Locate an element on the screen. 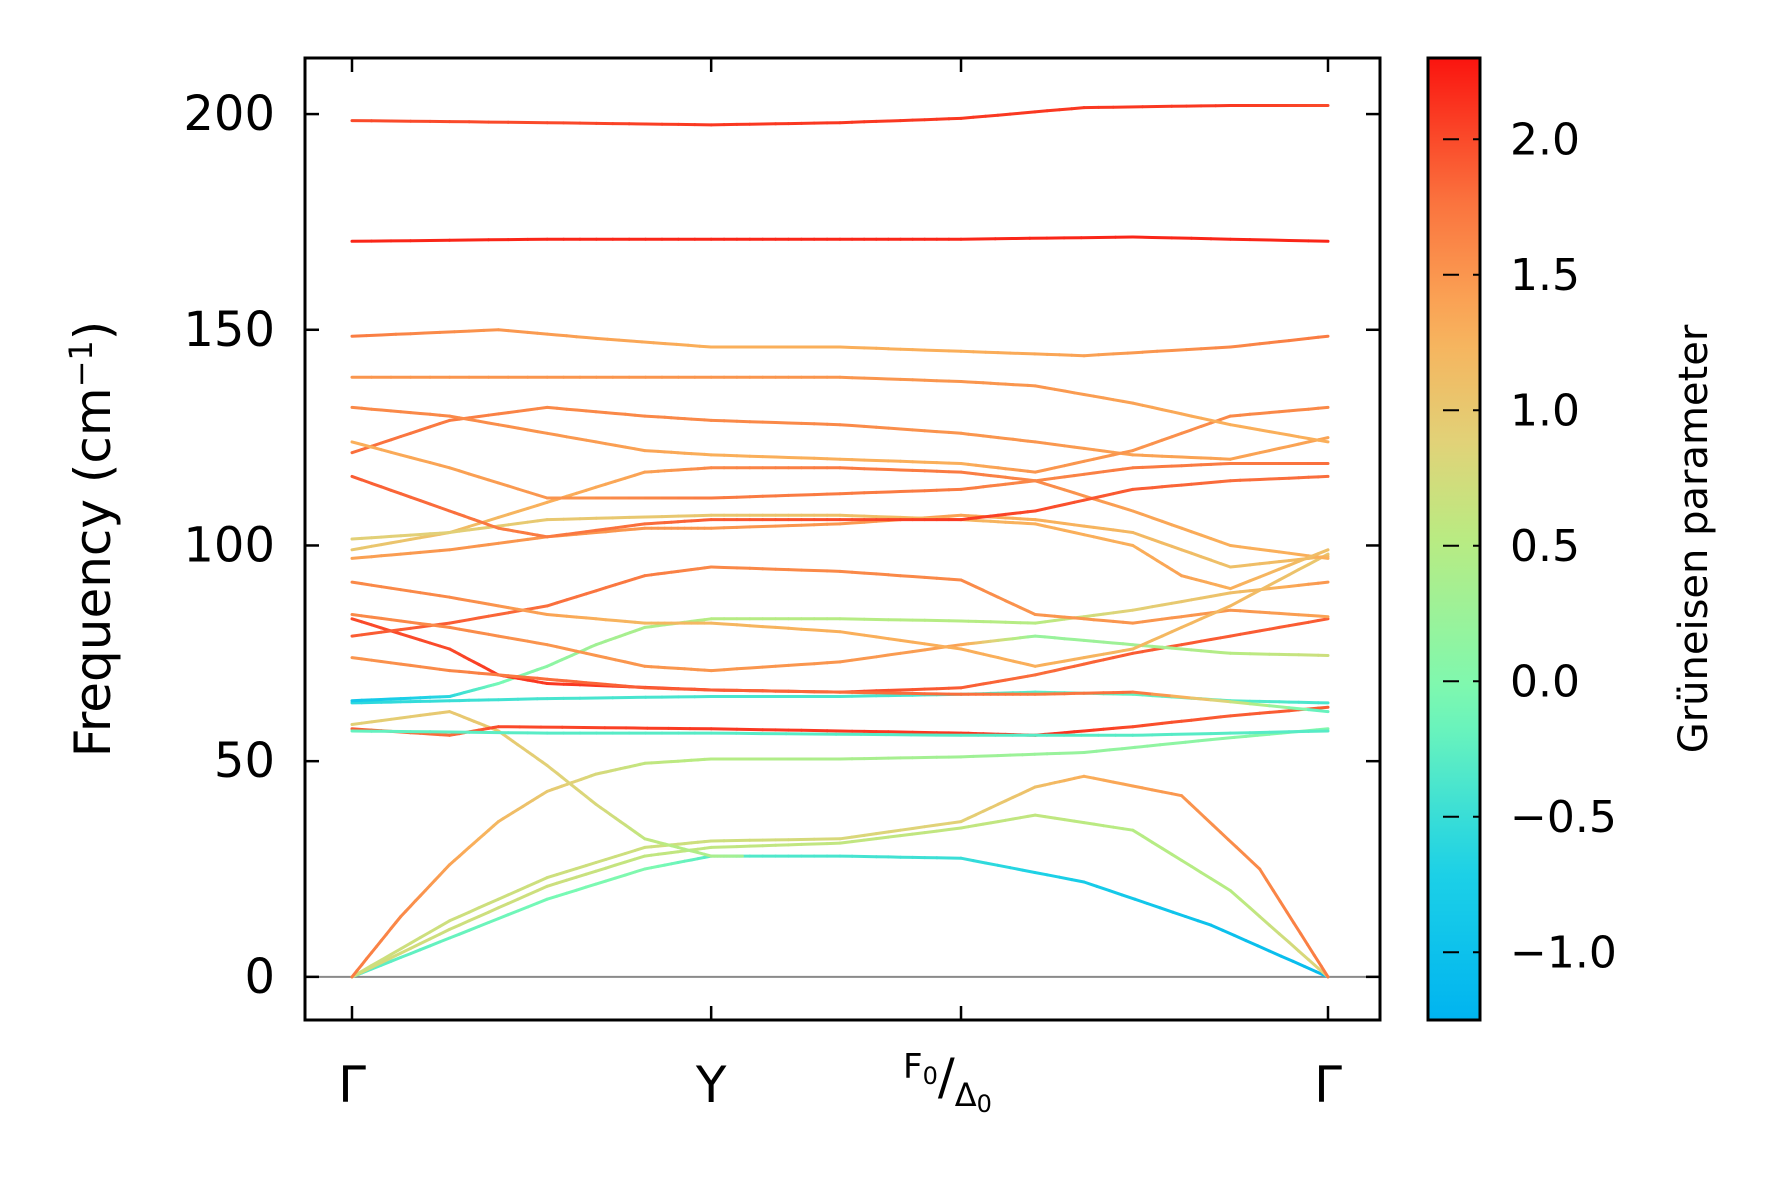 This screenshot has height=1177, width=1775. colorbar-tick-label: 1.0 is located at coordinates (1545, 410).